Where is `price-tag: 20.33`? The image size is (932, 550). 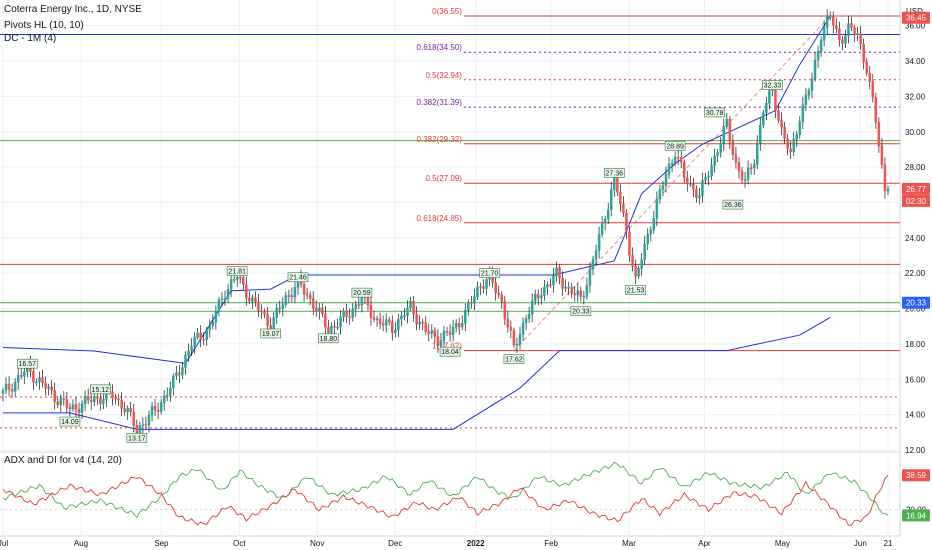
price-tag: 20.33 is located at coordinates (916, 302).